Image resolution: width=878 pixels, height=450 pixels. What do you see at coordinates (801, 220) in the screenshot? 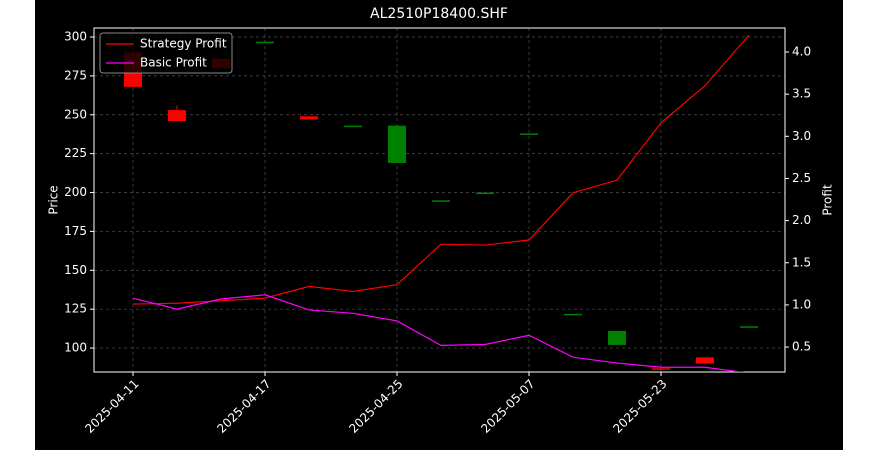
I see `y2-tick-label: 2.0` at bounding box center [801, 220].